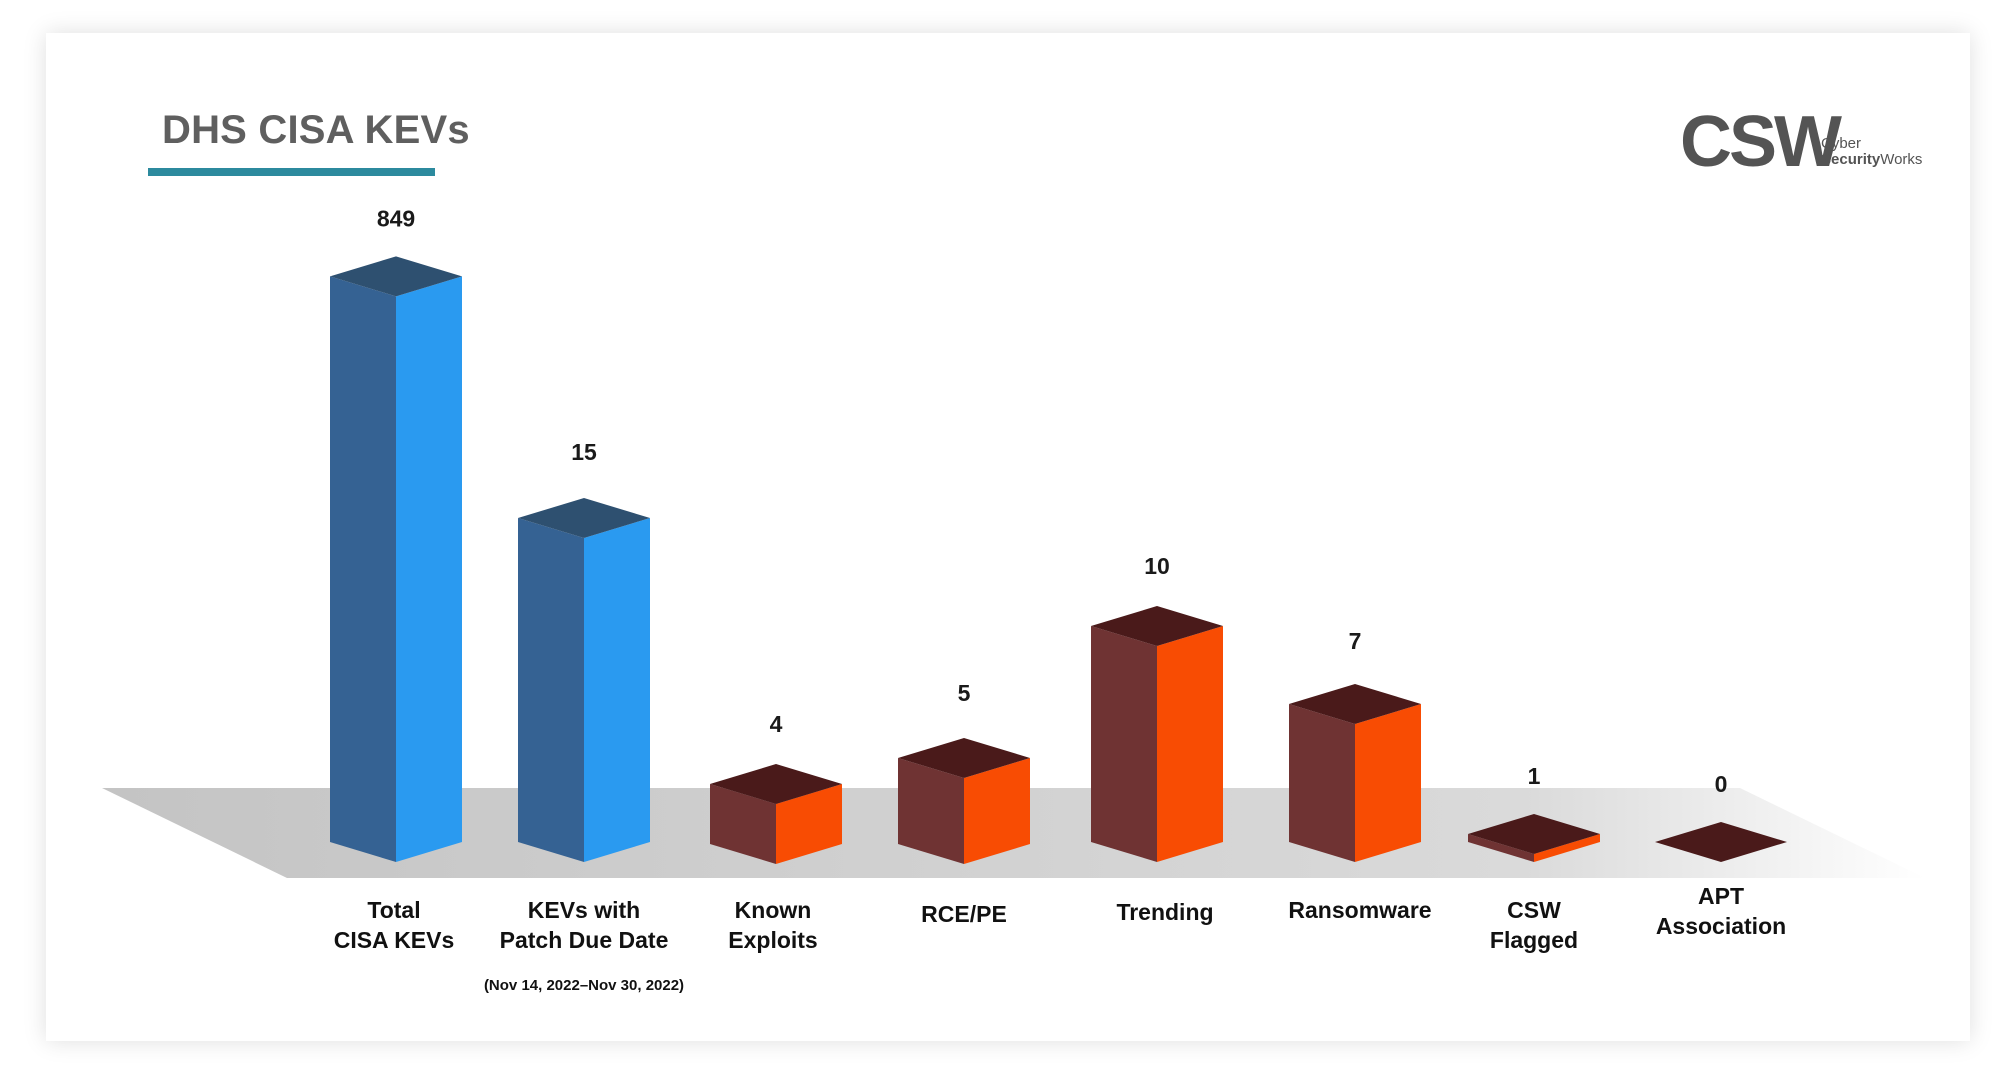  I want to click on category-label: RCE/PE, so click(964, 914).